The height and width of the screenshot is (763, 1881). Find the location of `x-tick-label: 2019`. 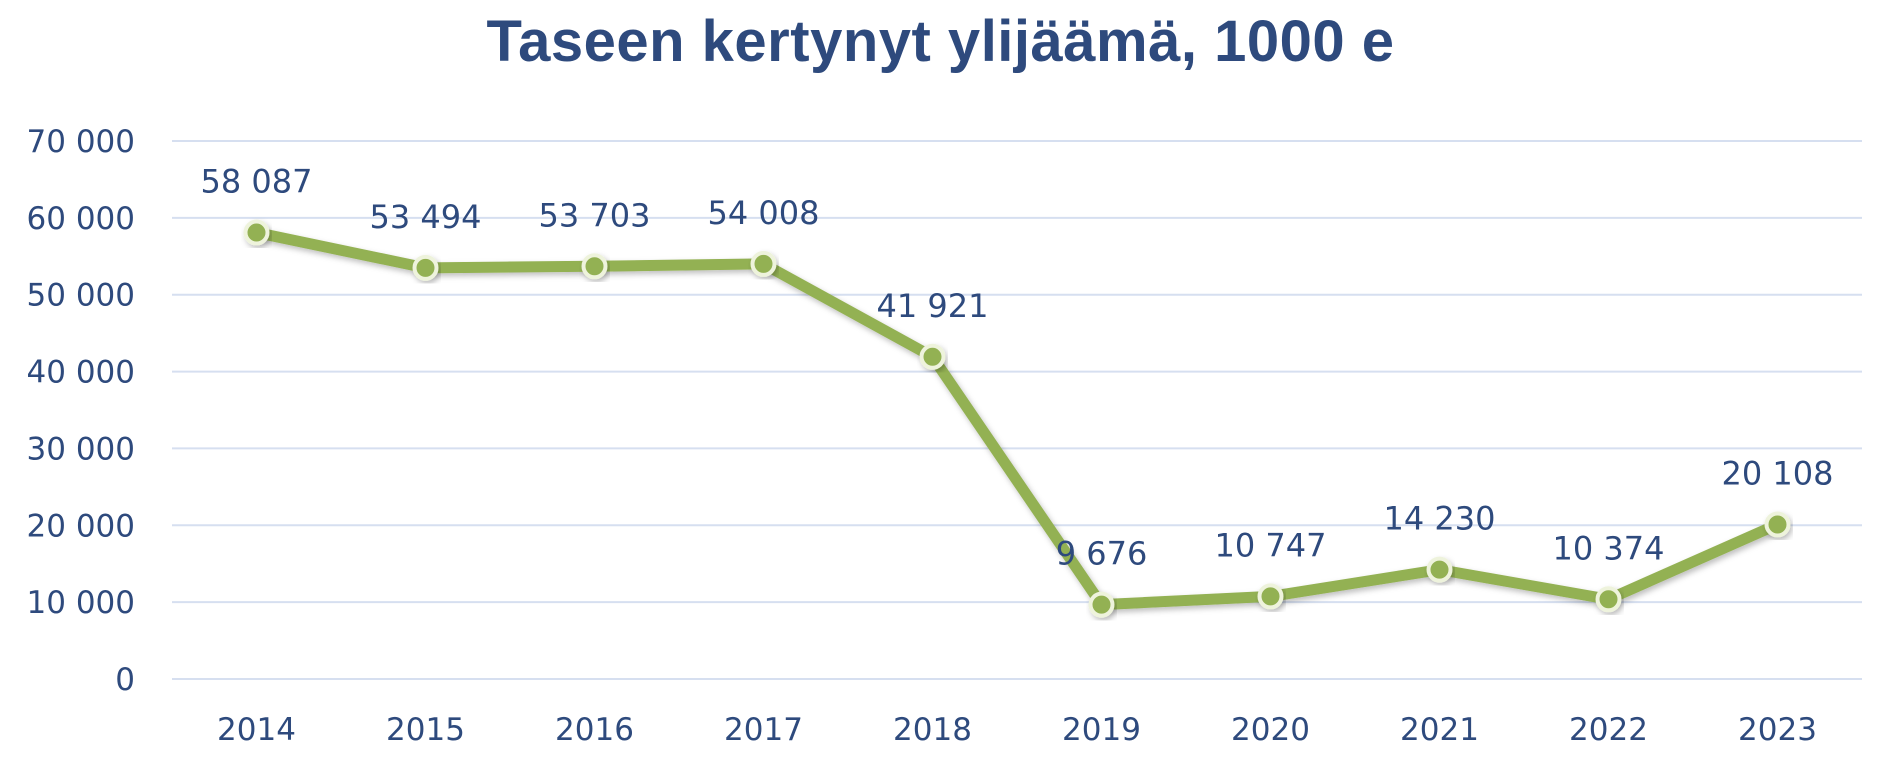

x-tick-label: 2019 is located at coordinates (1101, 730).